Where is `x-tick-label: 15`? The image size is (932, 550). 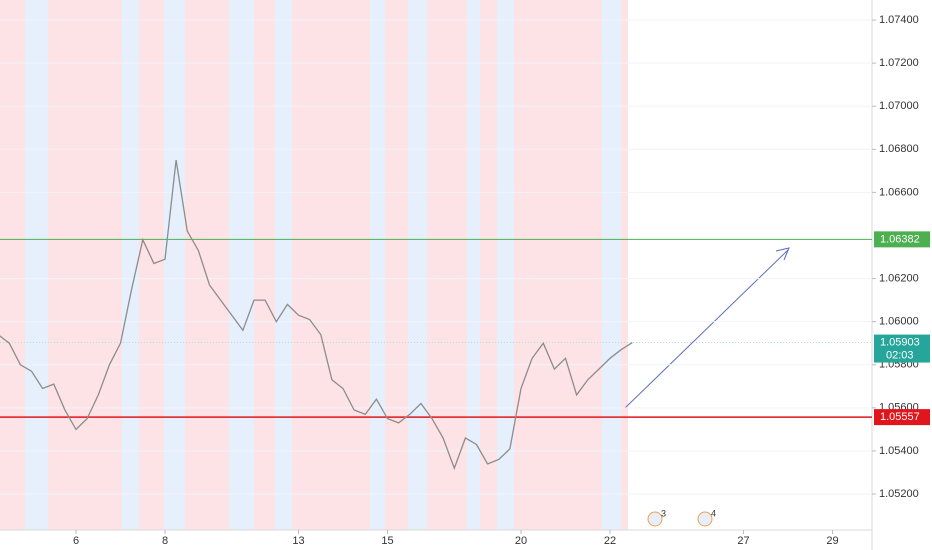 x-tick-label: 15 is located at coordinates (387, 541).